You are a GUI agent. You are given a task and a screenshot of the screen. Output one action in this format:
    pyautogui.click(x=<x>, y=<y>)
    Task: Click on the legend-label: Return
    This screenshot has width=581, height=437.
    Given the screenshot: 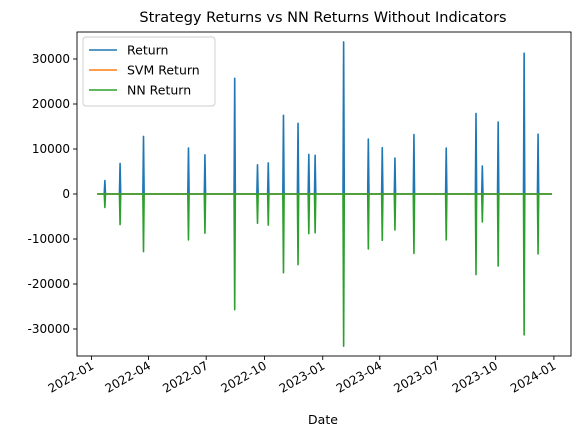 What is the action you would take?
    pyautogui.click(x=147, y=50)
    